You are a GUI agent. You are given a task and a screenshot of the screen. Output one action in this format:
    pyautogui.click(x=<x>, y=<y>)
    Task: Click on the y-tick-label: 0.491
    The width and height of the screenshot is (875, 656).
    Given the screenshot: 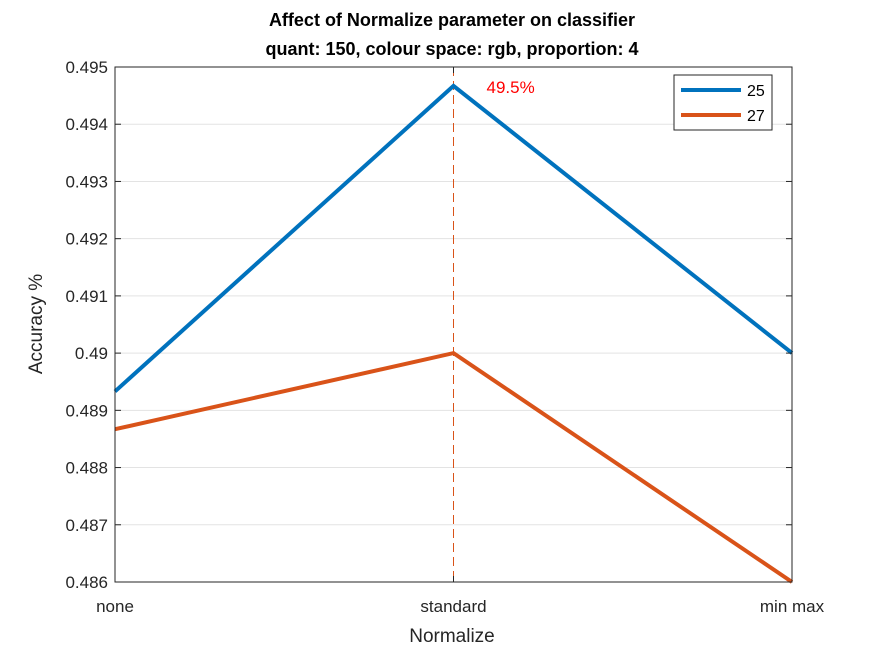 What is the action you would take?
    pyautogui.click(x=86, y=296)
    